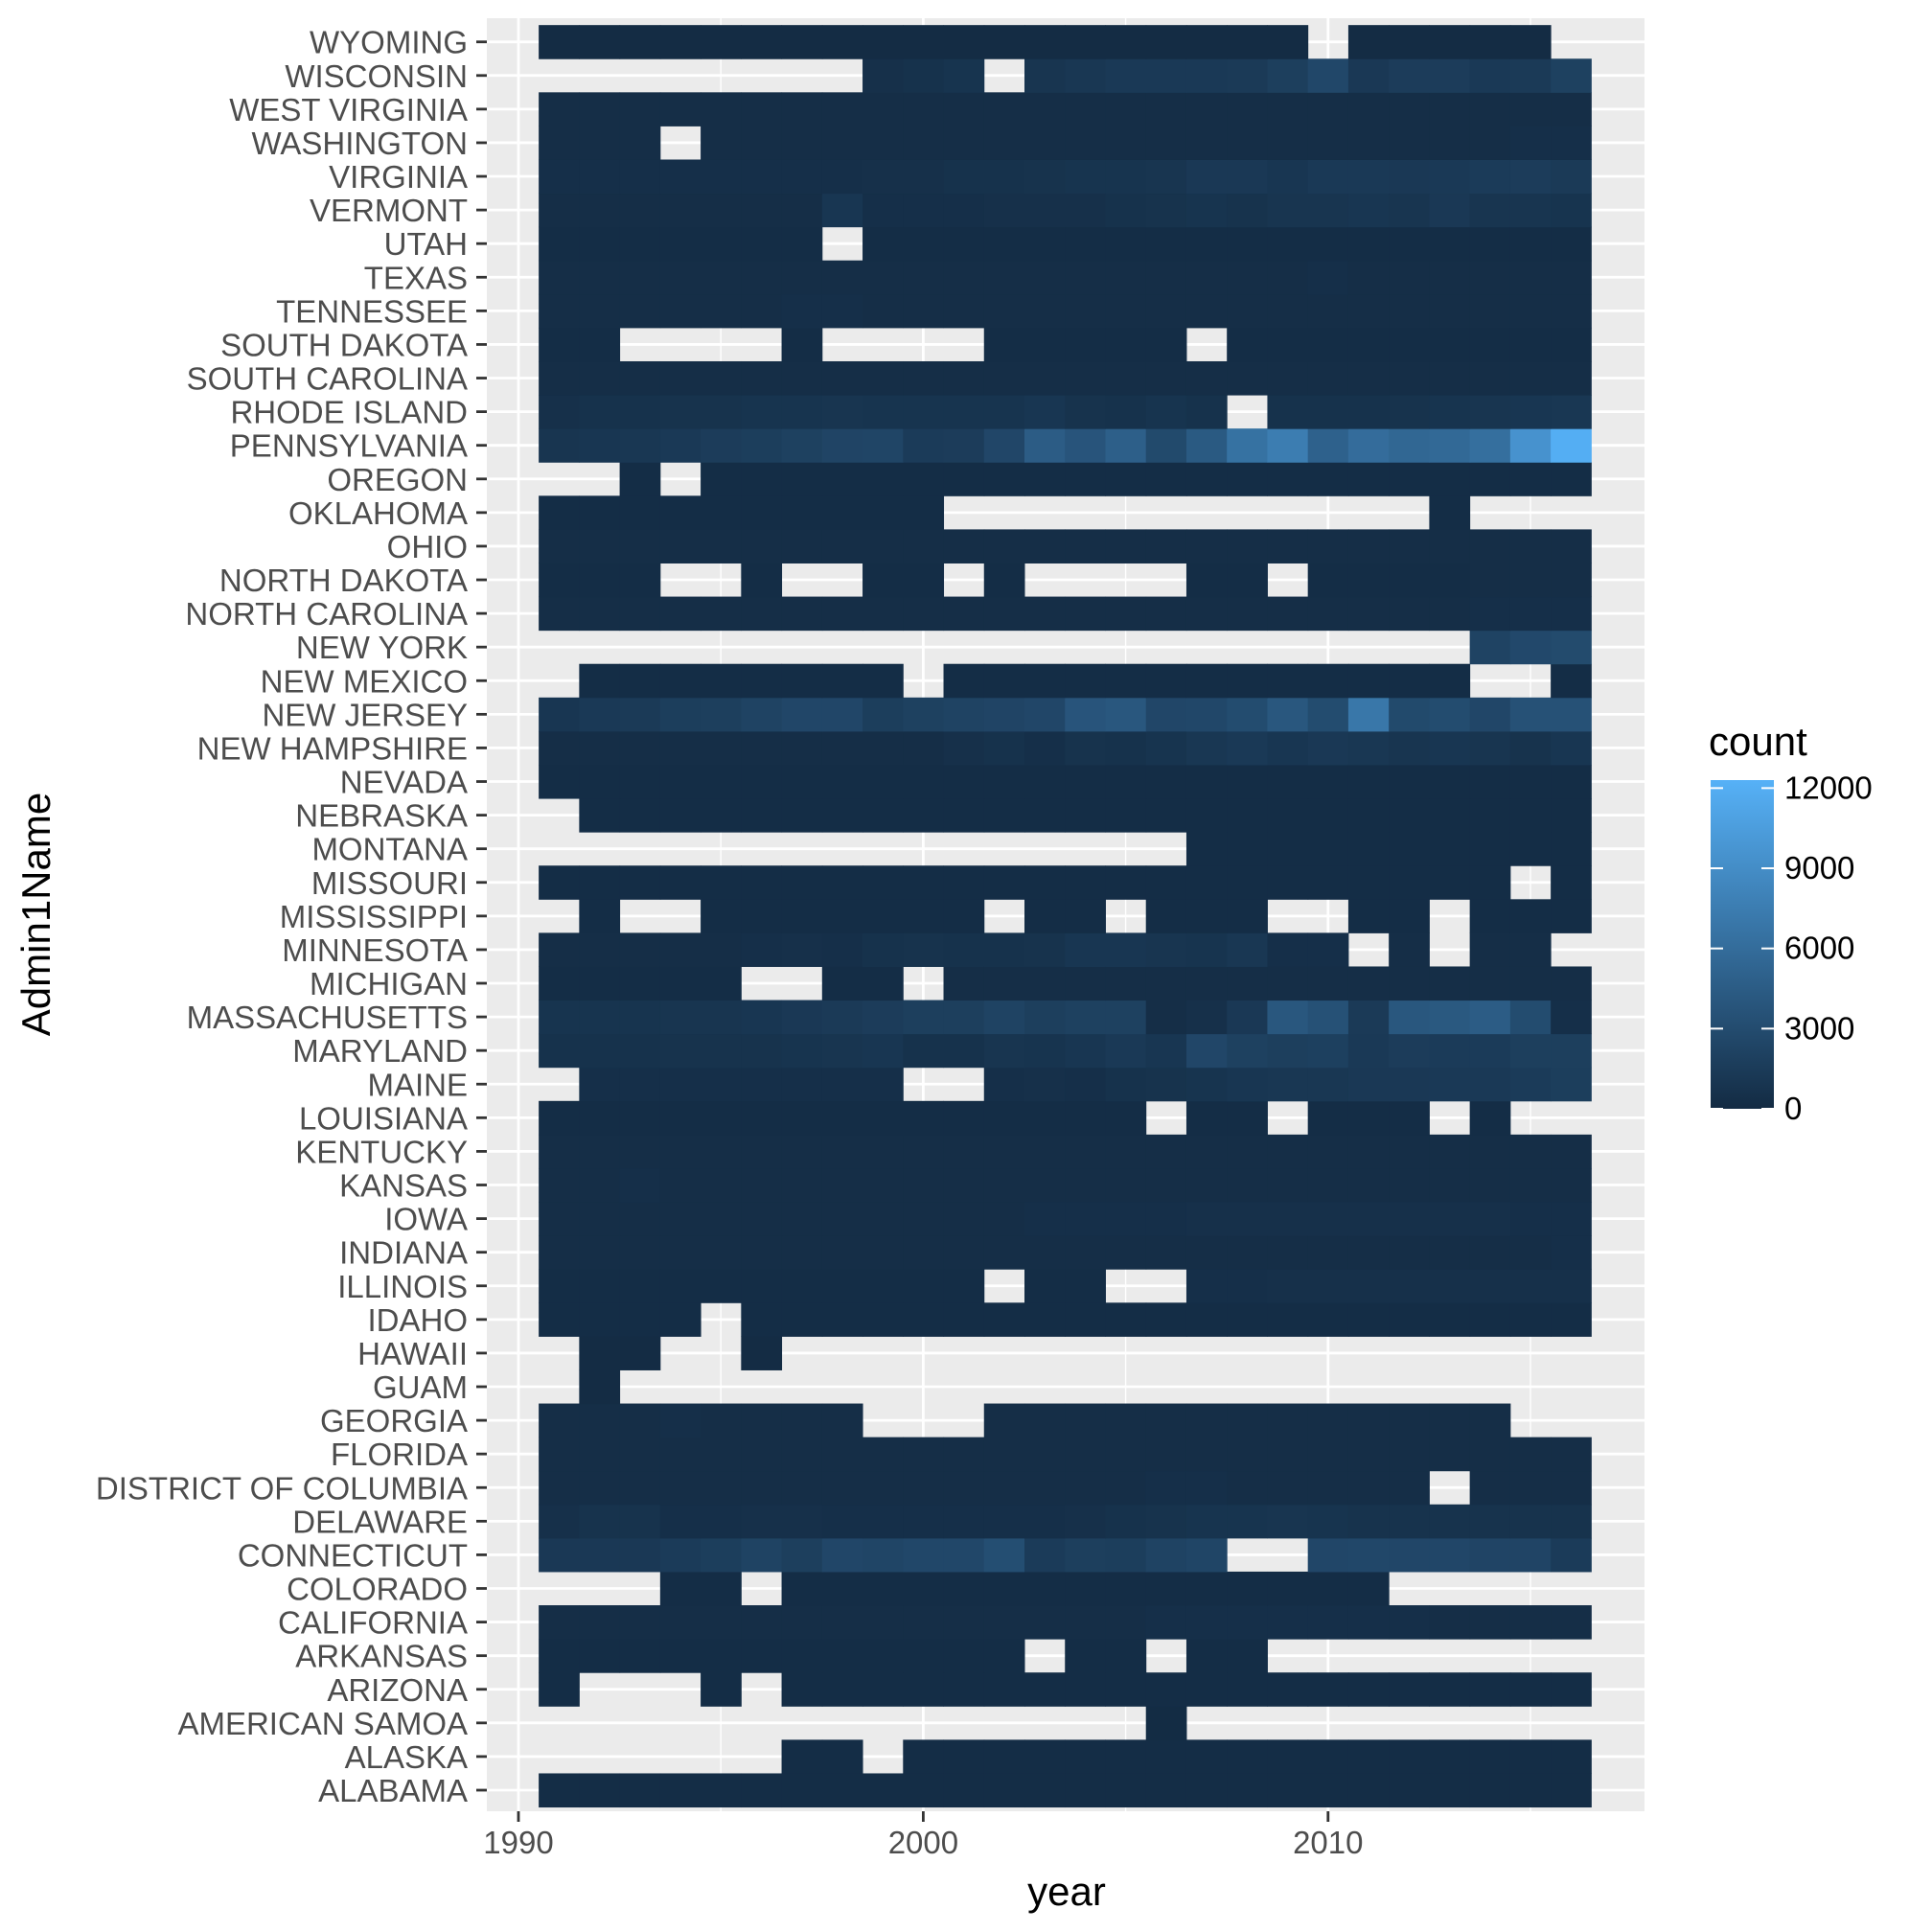 This screenshot has height=1932, width=1932. I want to click on y-tick-label: TEXAS, so click(416, 277).